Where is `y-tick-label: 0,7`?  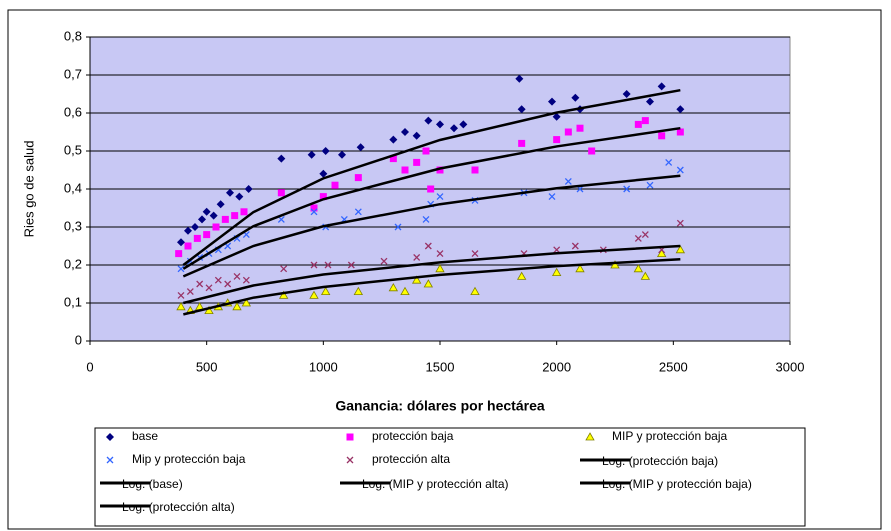 y-tick-label: 0,7 is located at coordinates (73, 73).